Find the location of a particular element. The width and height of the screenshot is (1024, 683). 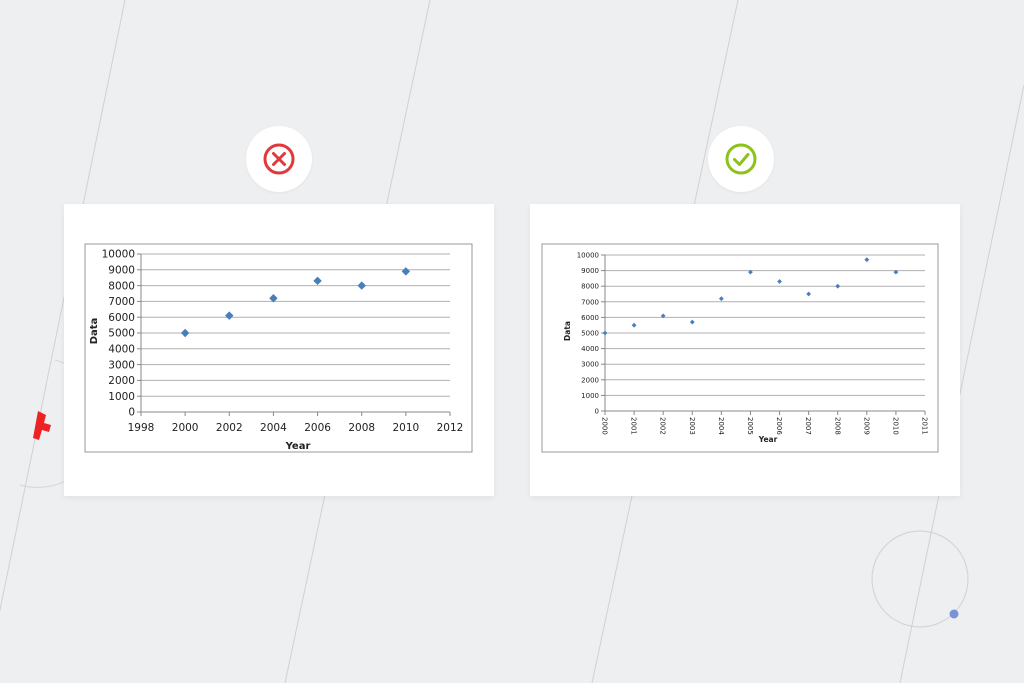

x-tick-label: 2005 is located at coordinates (750, 426).